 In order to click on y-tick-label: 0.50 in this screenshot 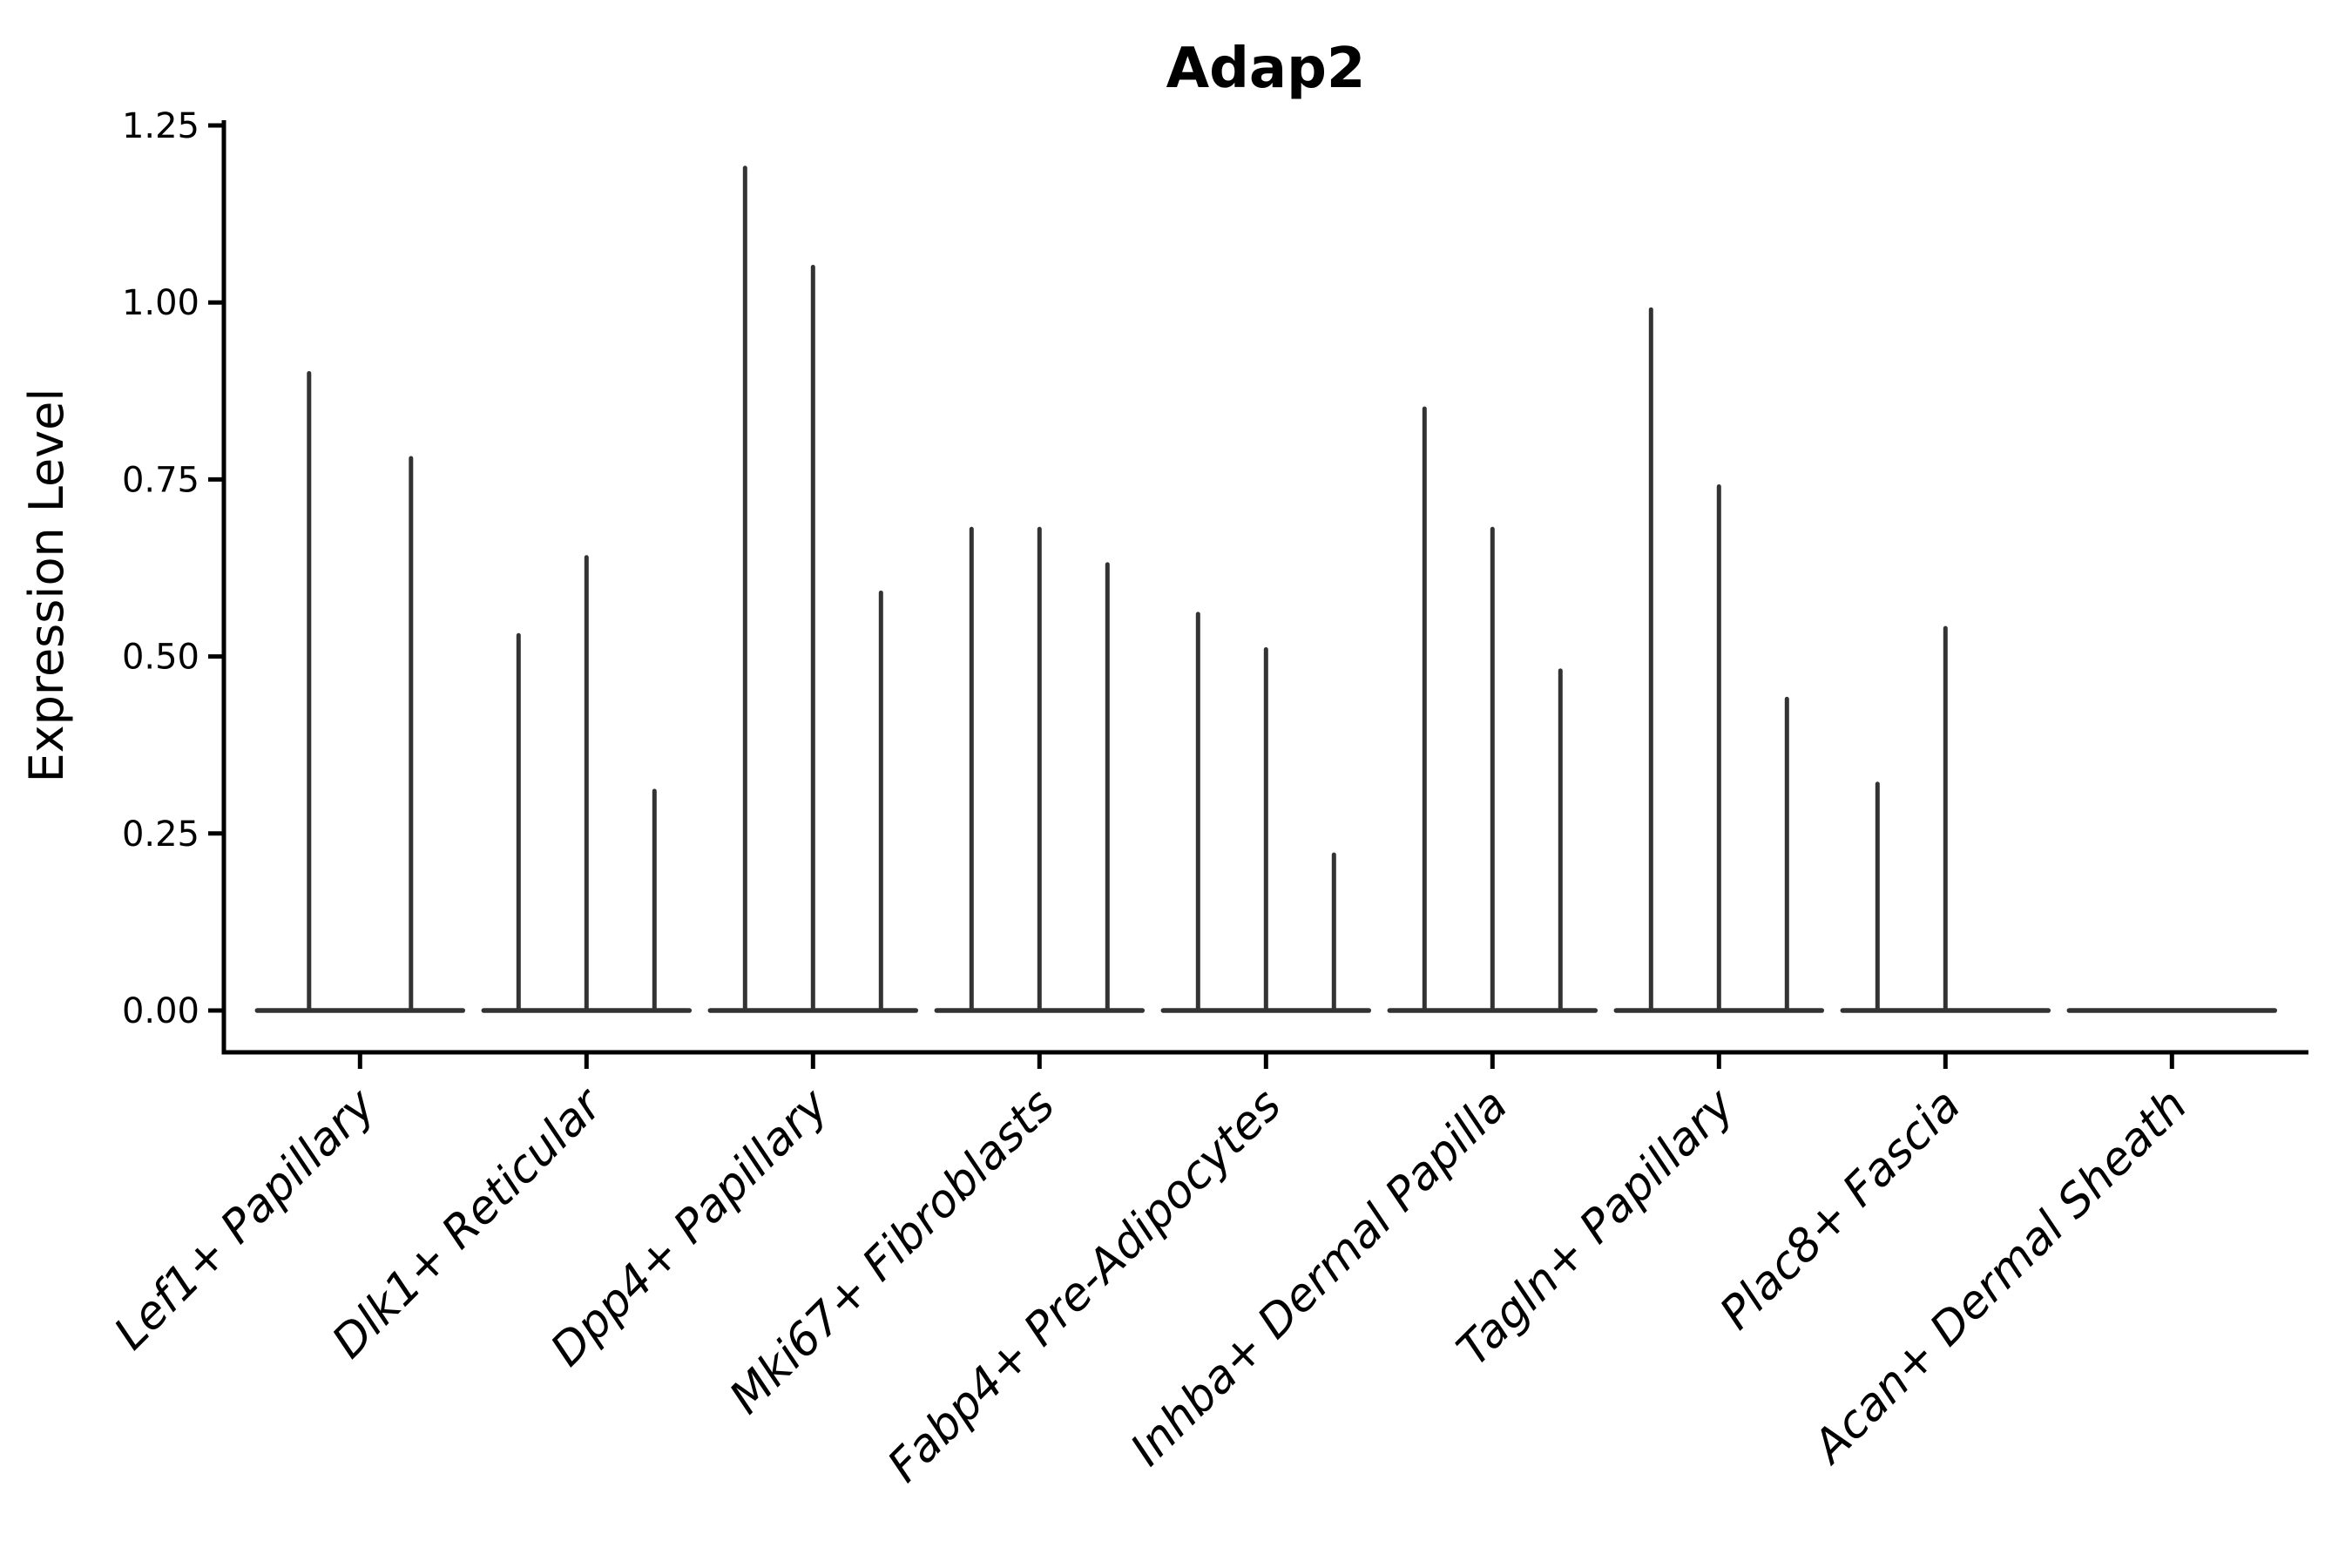, I will do `click(161, 658)`.